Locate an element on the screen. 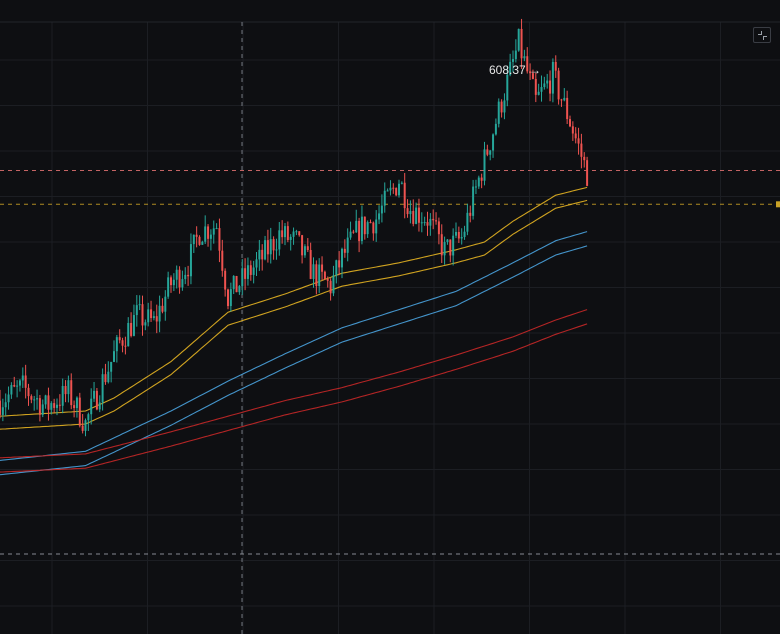  price-marker is located at coordinates (778, 204).